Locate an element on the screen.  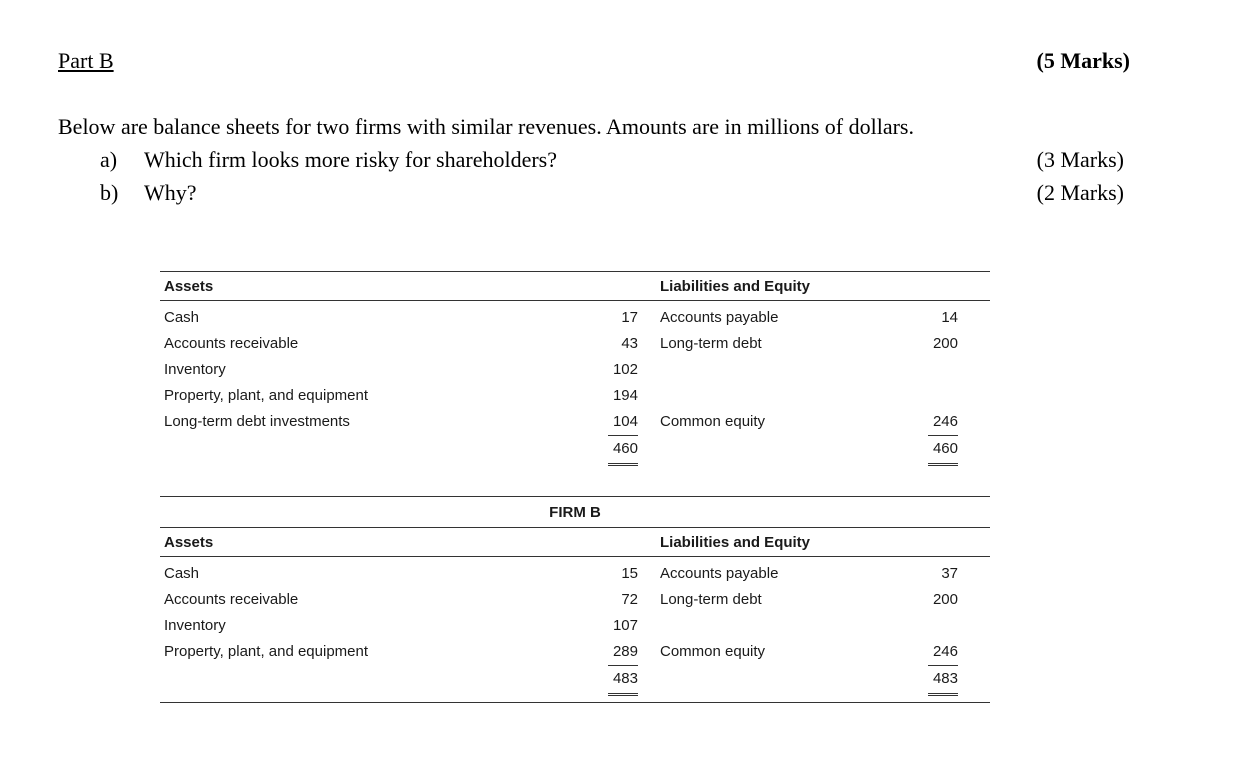
asset-label: Long-term debt investments is located at coordinates (257, 421).